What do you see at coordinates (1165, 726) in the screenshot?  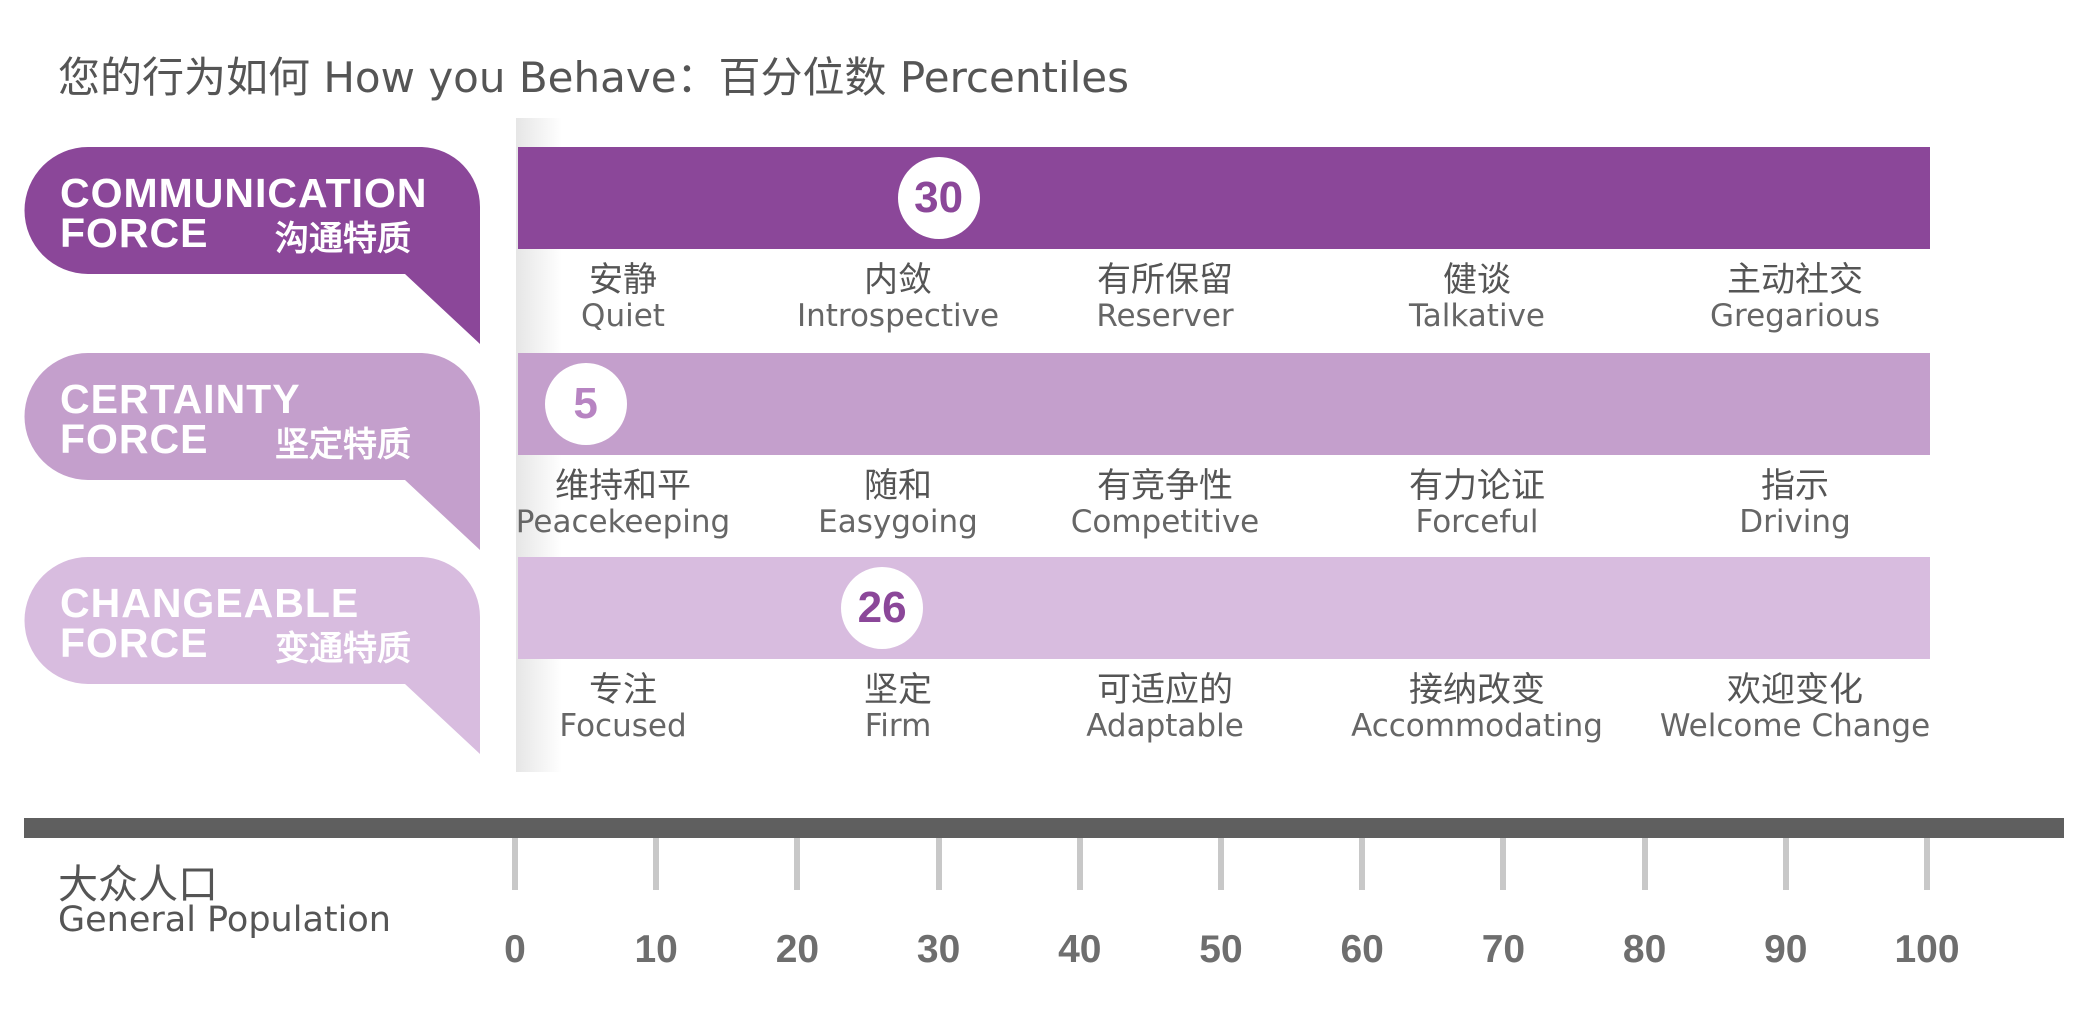 I see `scale-label-en: Adaptable` at bounding box center [1165, 726].